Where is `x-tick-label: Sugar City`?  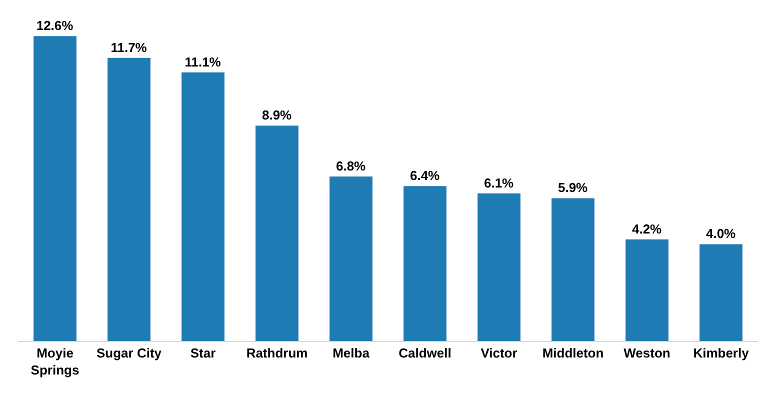
x-tick-label: Sugar City is located at coordinates (129, 353).